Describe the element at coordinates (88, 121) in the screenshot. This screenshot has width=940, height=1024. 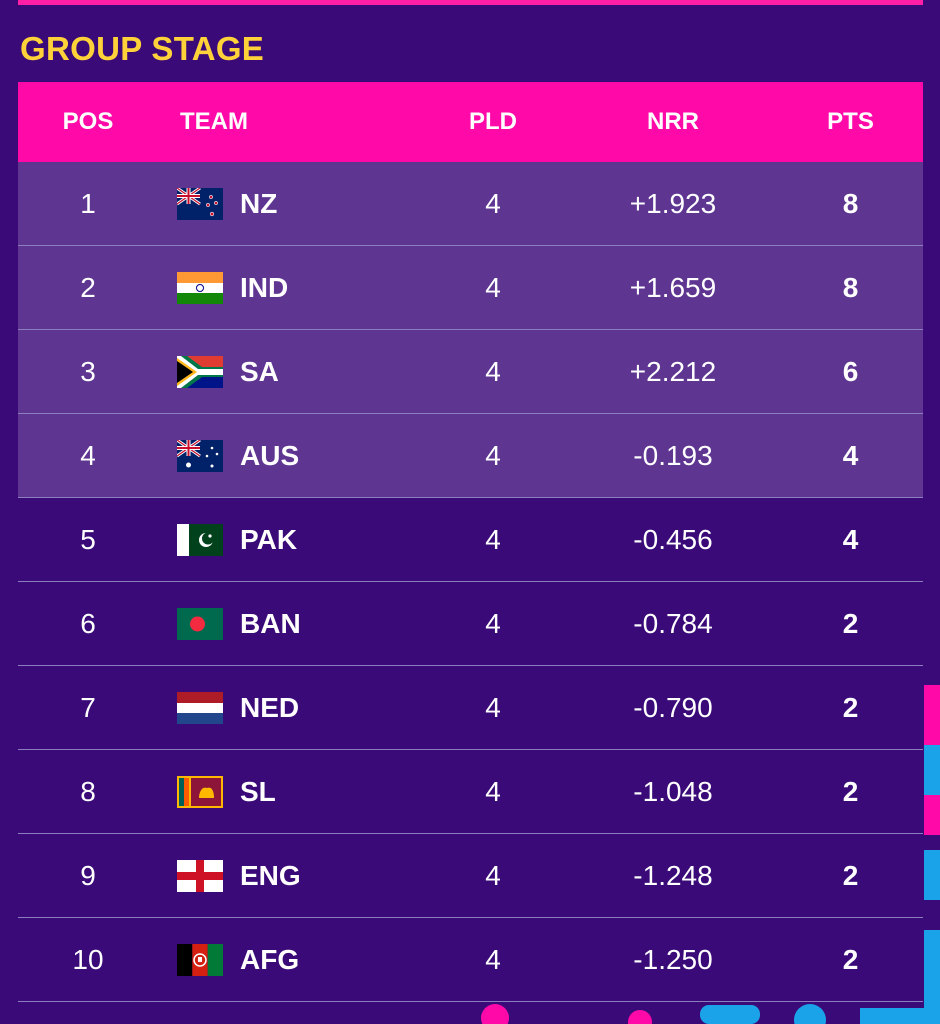
I see `header-pos: POS` at that location.